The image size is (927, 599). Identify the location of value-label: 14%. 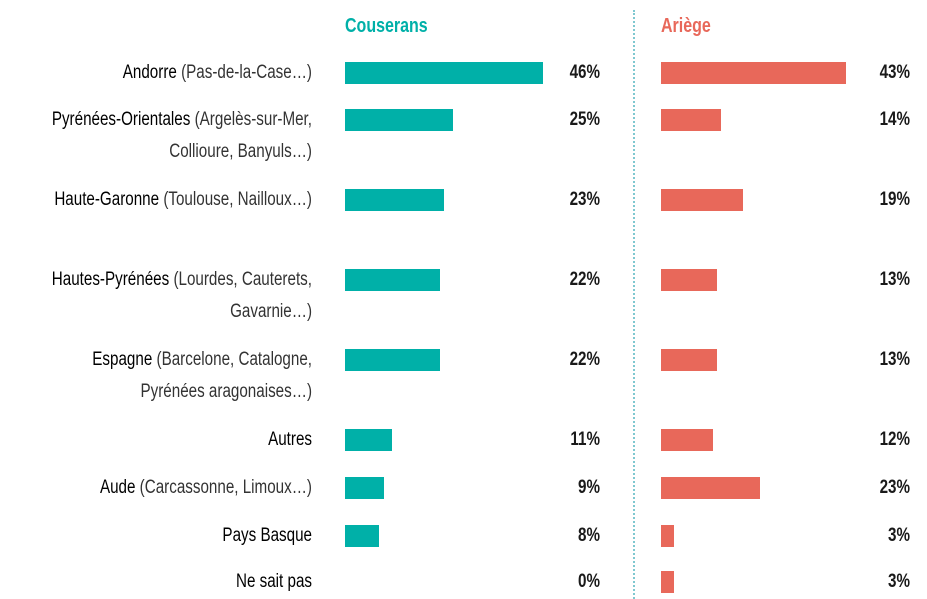
(894, 119).